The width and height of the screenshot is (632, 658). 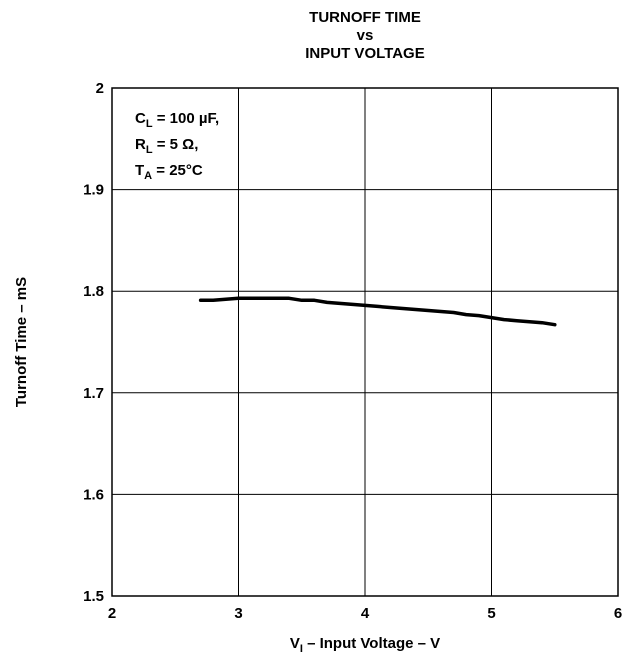 I want to click on x-tick-label: 5, so click(x=491, y=613).